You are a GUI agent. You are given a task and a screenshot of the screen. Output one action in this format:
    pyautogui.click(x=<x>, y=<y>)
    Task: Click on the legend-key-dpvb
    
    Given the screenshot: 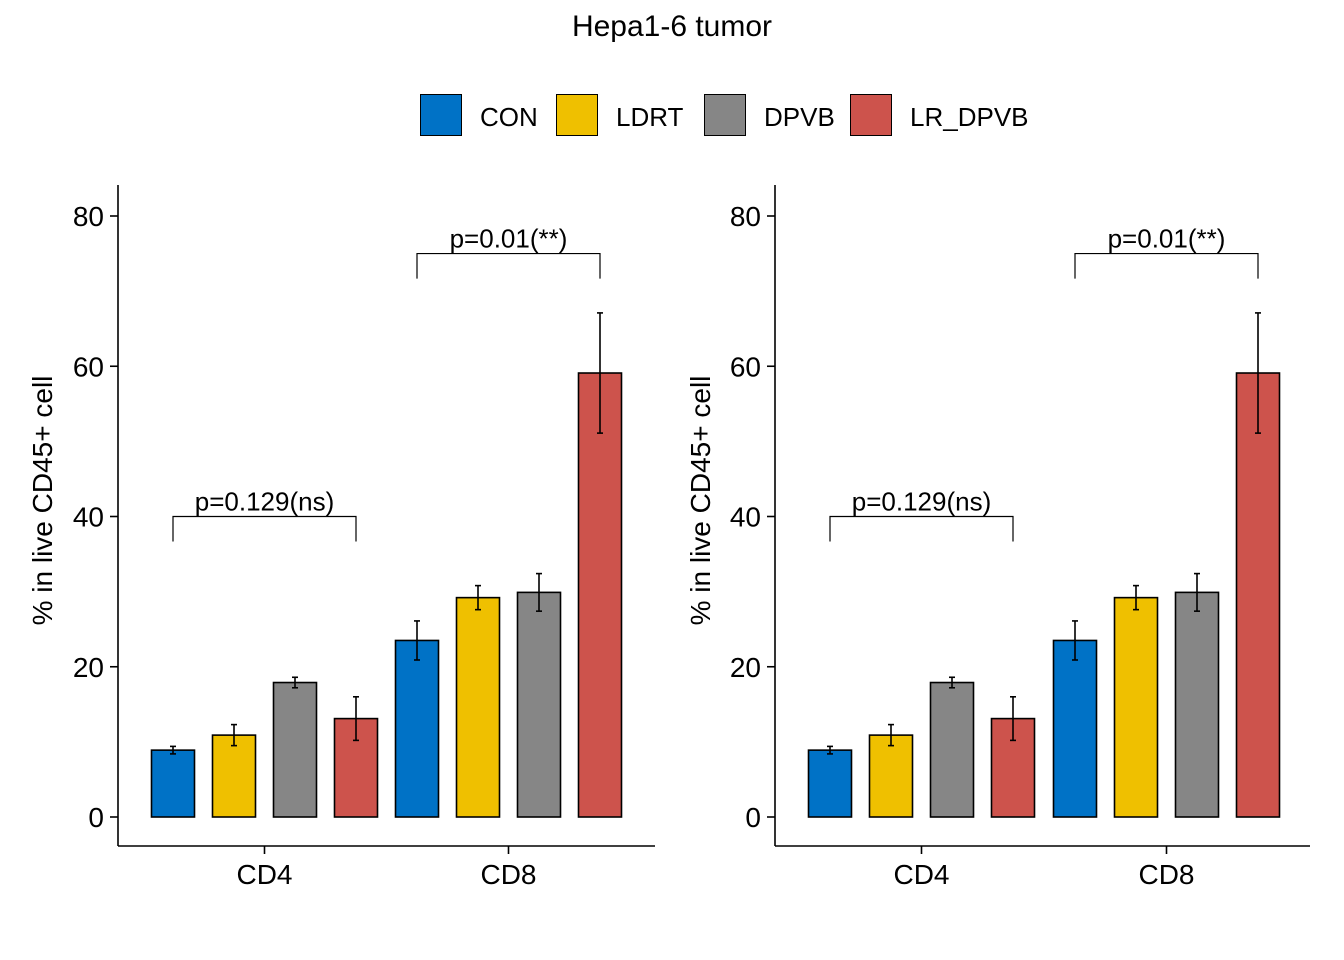 What is the action you would take?
    pyautogui.click(x=725, y=115)
    